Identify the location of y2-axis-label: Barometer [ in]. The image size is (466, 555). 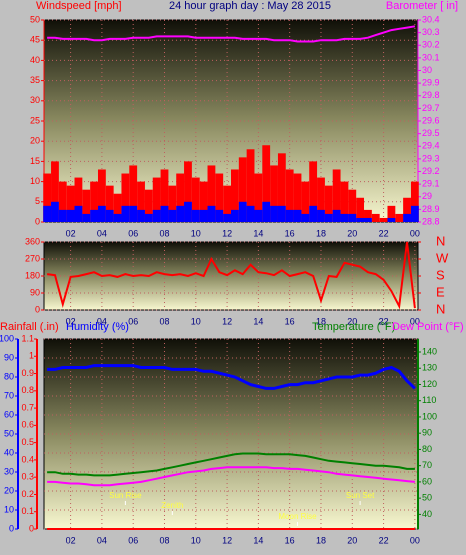
(422, 6).